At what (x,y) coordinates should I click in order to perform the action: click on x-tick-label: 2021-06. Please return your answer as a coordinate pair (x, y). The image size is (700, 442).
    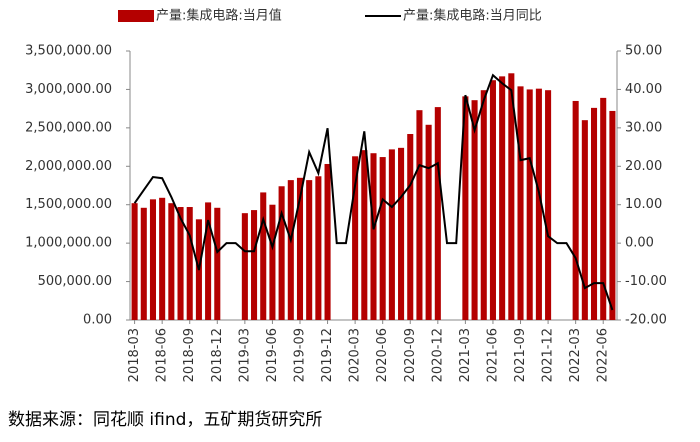
    Looking at the image, I should click on (492, 355).